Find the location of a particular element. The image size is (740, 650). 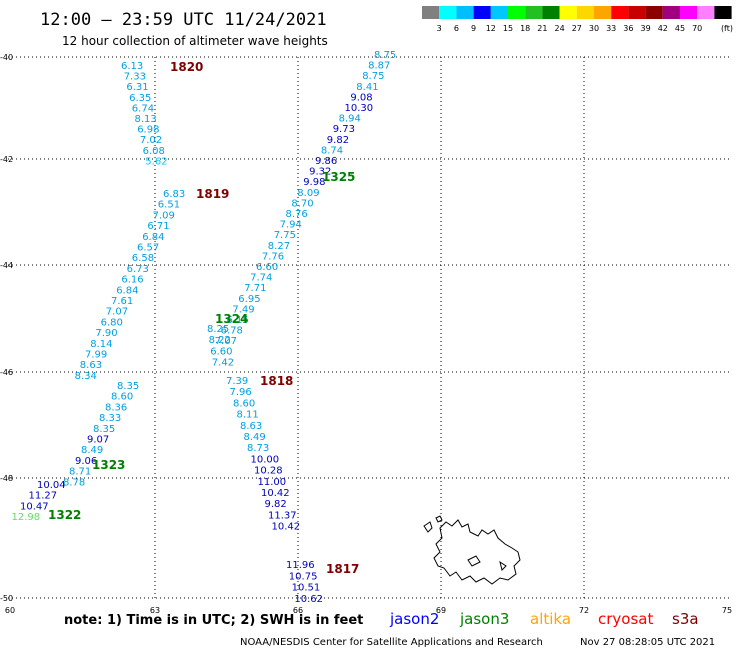

lat-label: -48 is located at coordinates (6, 478).